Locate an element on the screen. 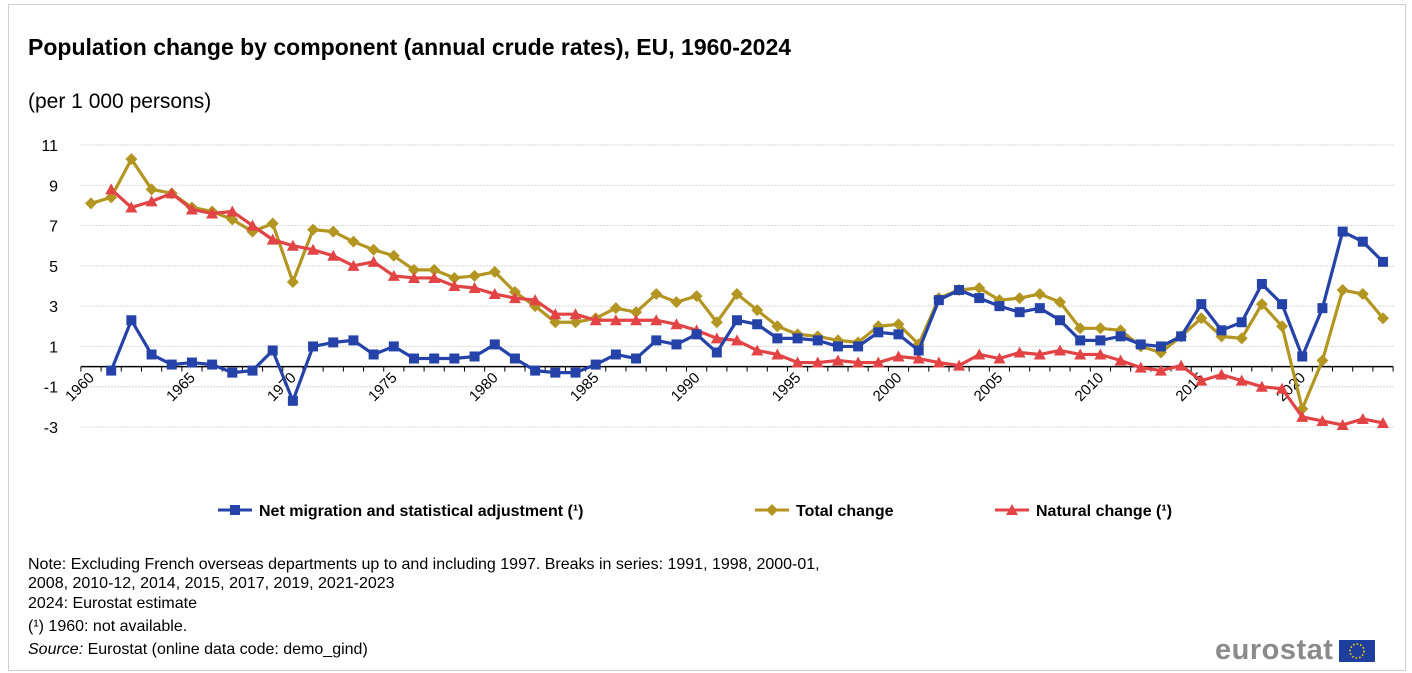 The width and height of the screenshot is (1412, 673). y-tick-label: -3 is located at coordinates (51, 428).